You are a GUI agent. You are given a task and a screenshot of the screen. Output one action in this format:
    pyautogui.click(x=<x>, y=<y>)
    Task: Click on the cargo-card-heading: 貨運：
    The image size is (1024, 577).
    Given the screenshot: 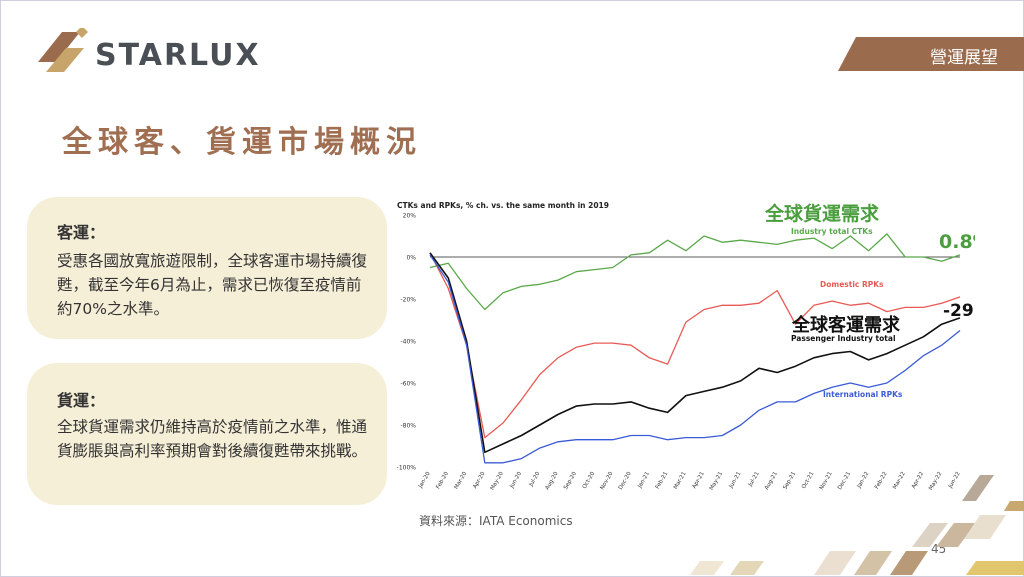 What is the action you would take?
    pyautogui.click(x=81, y=400)
    